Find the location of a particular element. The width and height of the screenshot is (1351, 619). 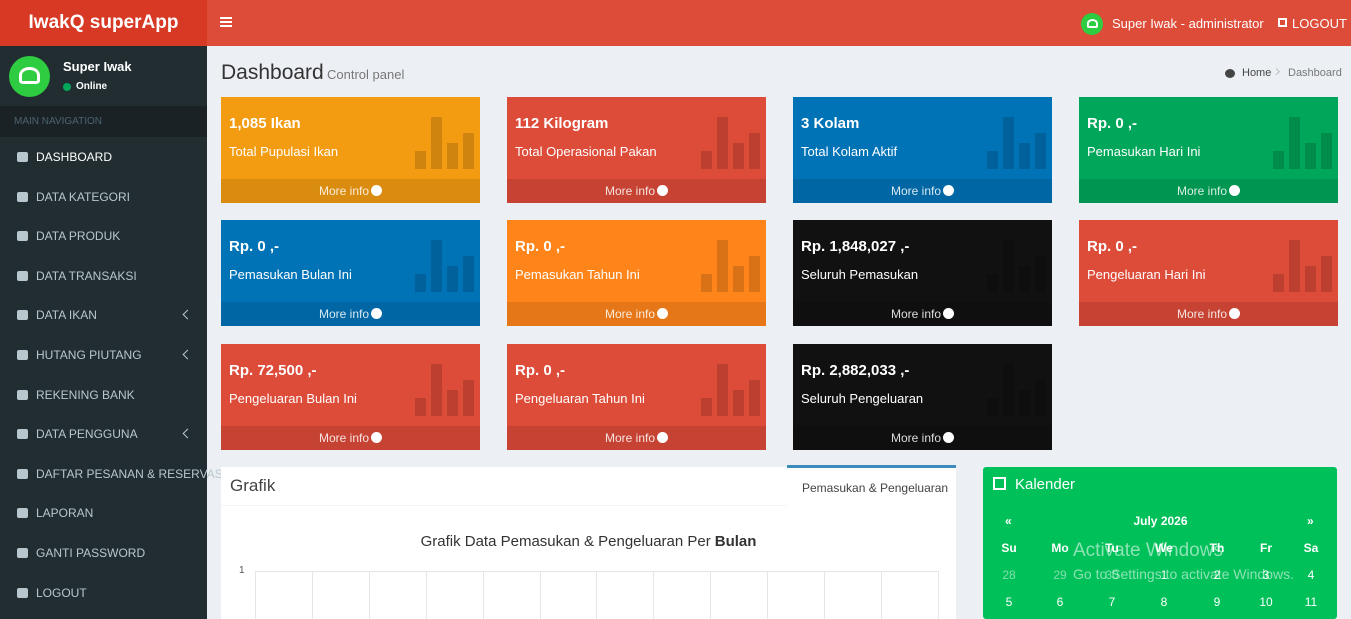

calendar-day: 3 is located at coordinates (1266, 575).